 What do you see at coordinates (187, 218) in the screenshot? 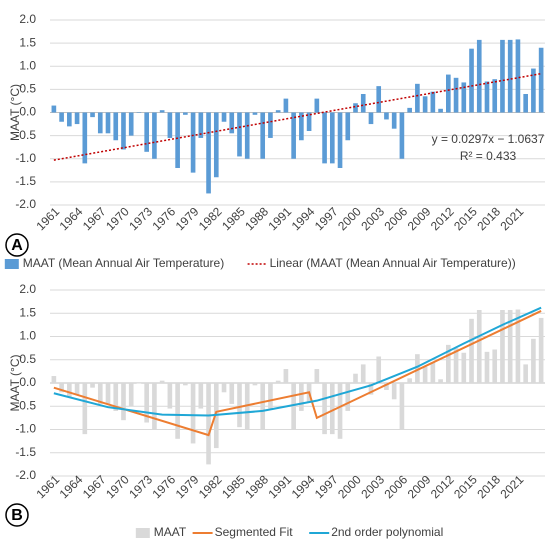
I see `x-tick-label: 1979` at bounding box center [187, 218].